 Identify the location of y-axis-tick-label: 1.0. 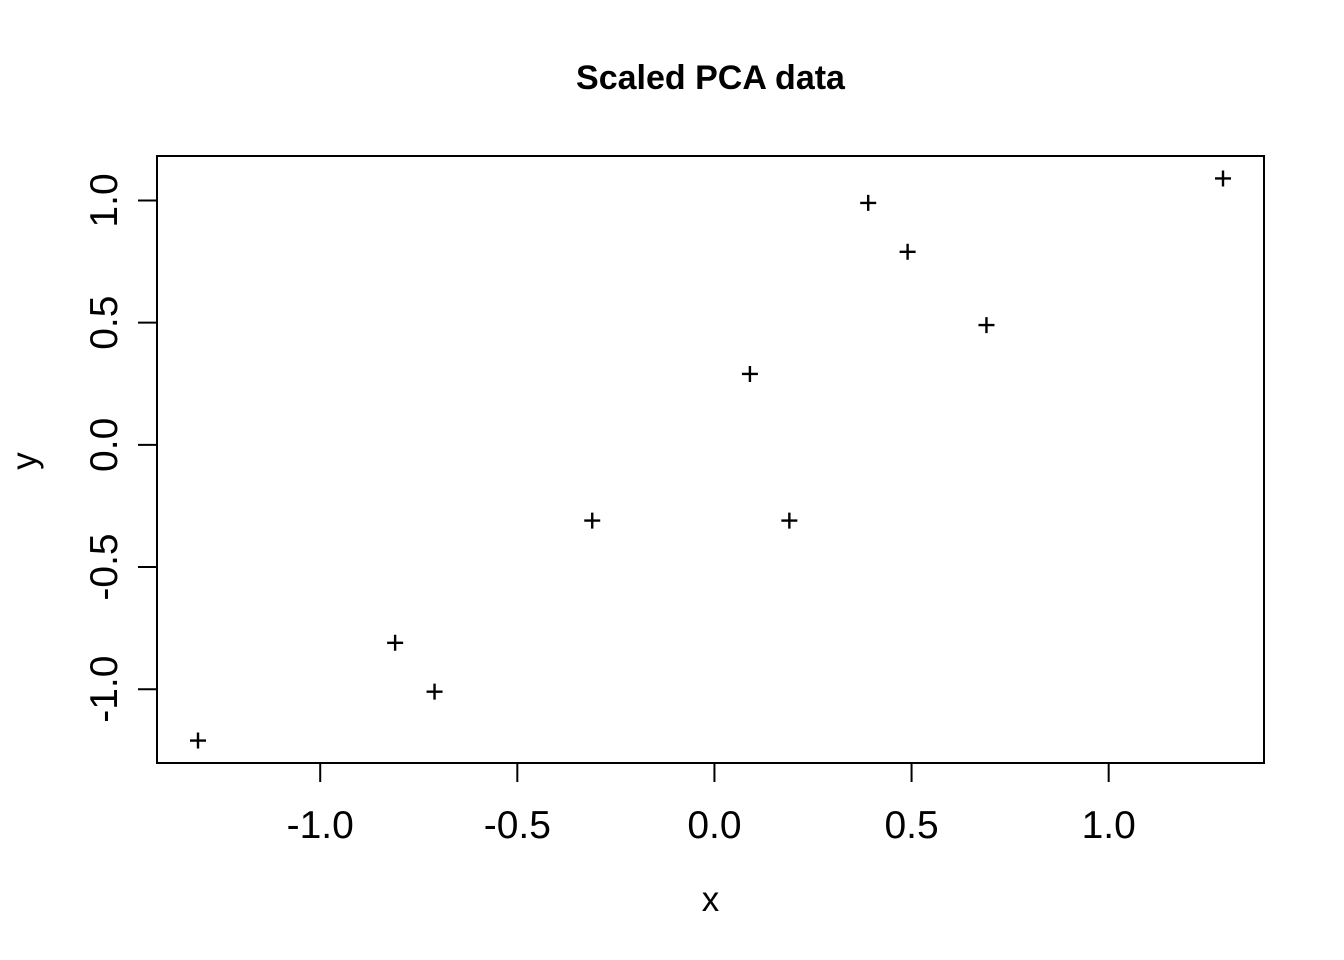
(104, 200).